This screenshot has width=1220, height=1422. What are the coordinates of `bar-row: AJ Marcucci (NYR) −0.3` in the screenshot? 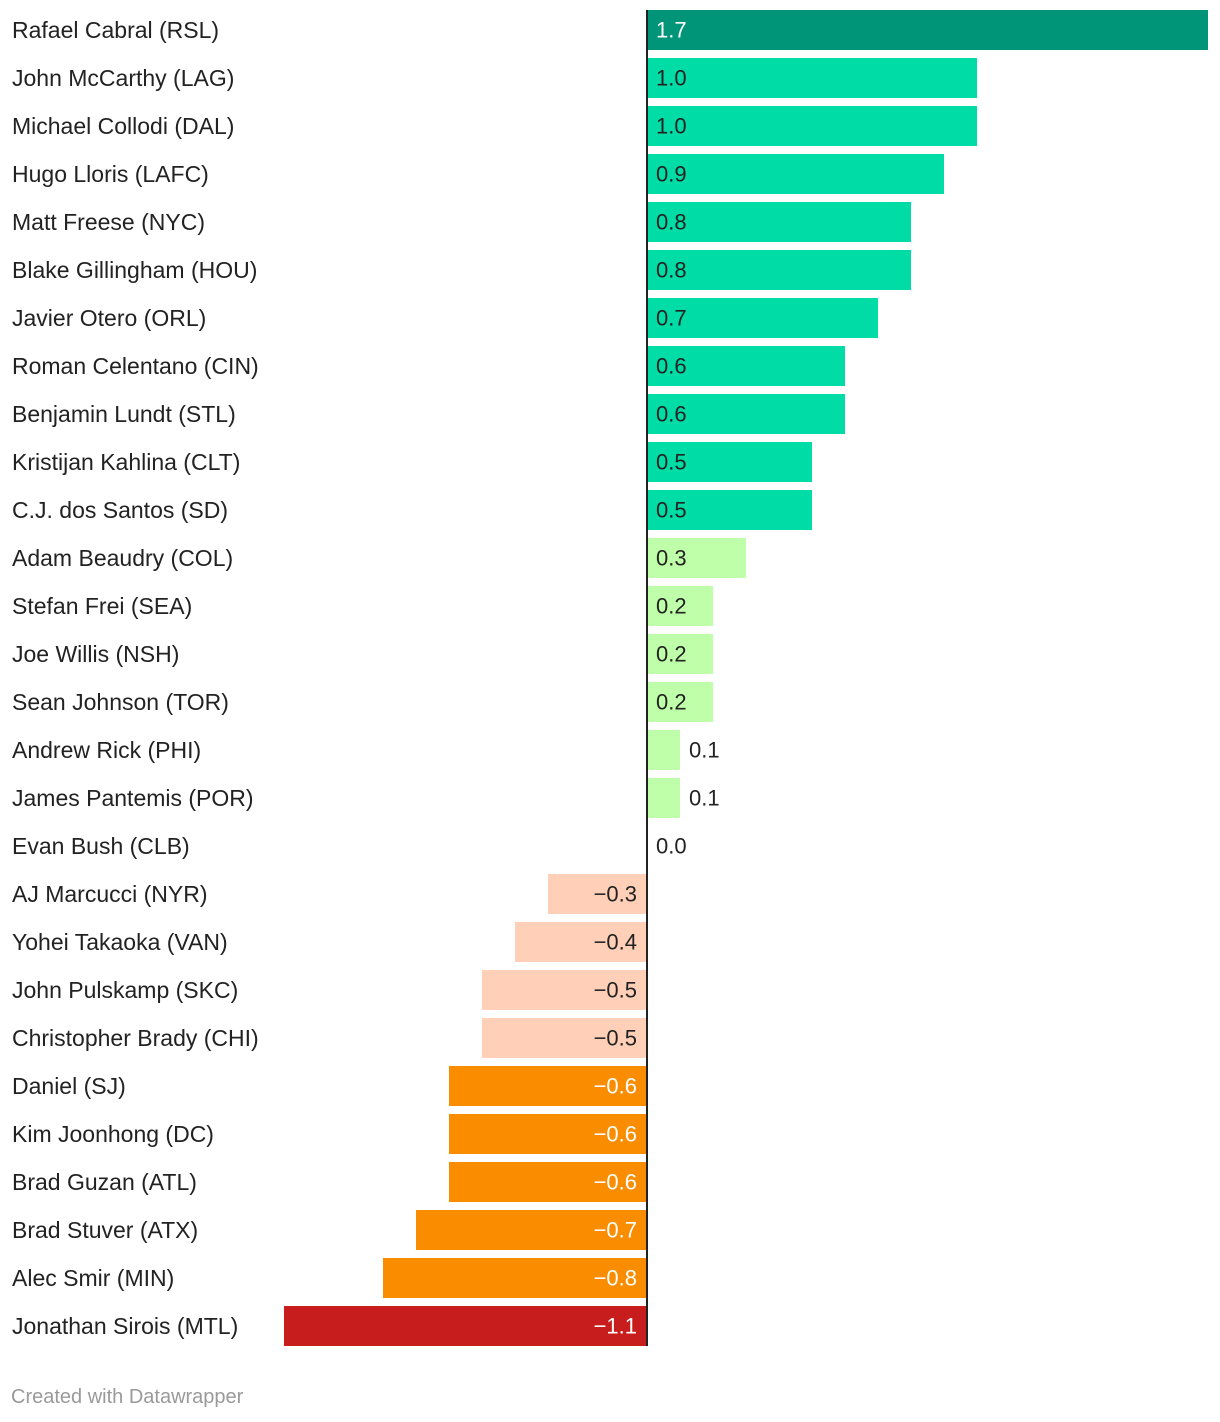 It's located at (329, 894).